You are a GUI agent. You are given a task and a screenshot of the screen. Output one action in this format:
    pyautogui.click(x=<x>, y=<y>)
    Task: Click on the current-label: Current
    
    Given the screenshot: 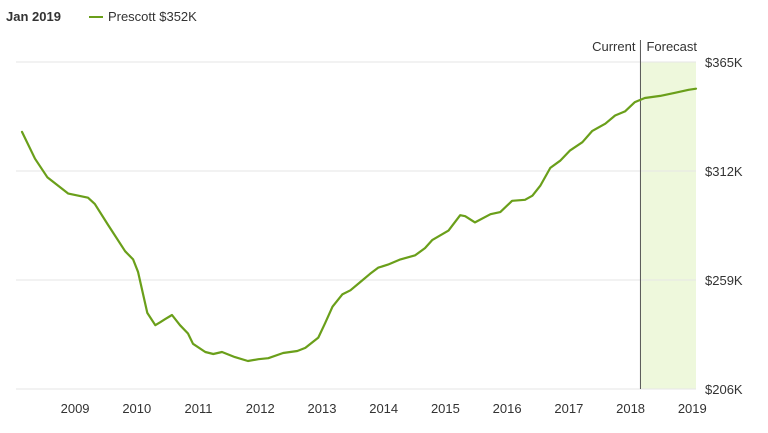 What is the action you would take?
    pyautogui.click(x=614, y=46)
    